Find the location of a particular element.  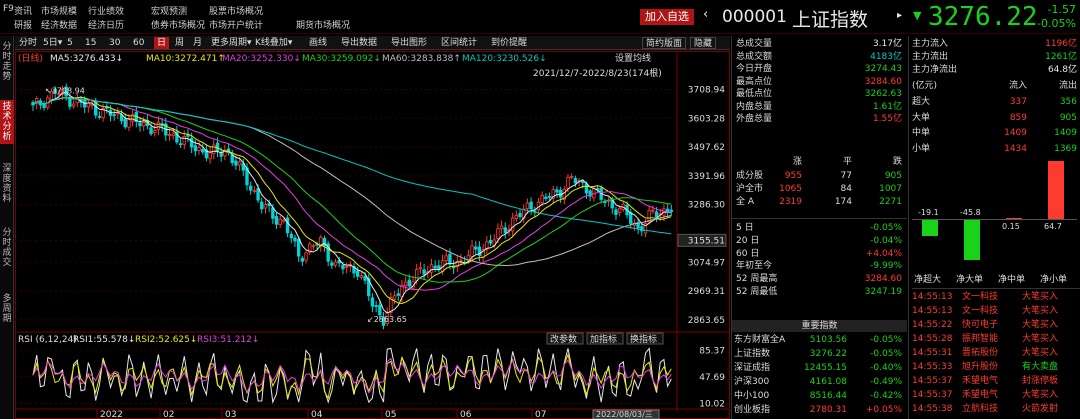

left-tab-char: 分 is located at coordinates (7, 233).